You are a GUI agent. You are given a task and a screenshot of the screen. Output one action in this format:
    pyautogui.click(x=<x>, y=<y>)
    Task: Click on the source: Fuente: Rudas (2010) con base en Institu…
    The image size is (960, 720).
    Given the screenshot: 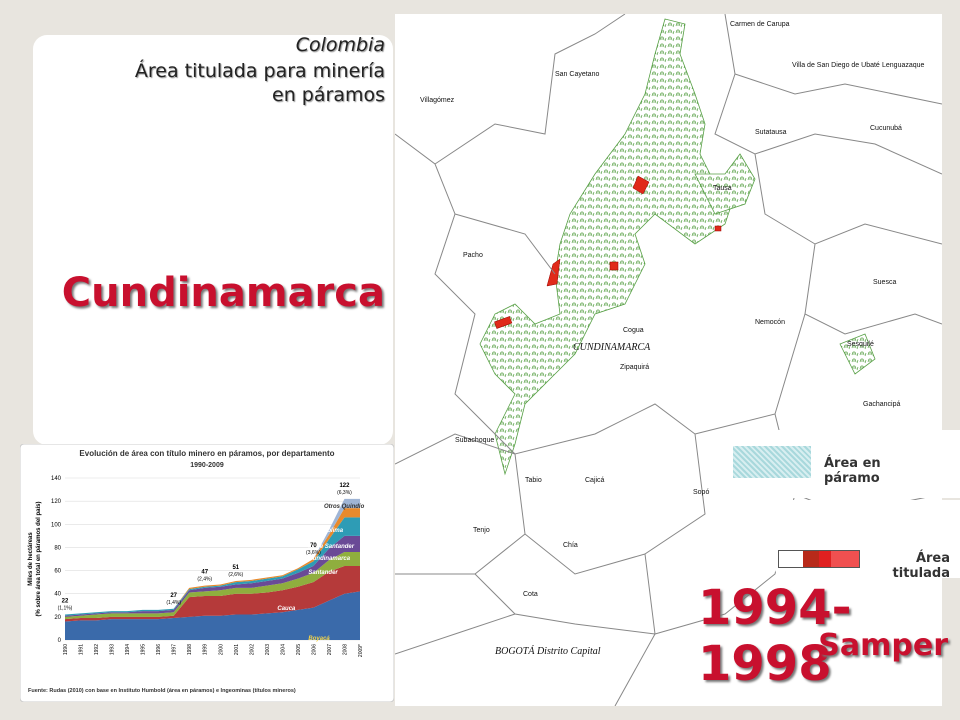 What is the action you would take?
    pyautogui.click(x=162, y=691)
    